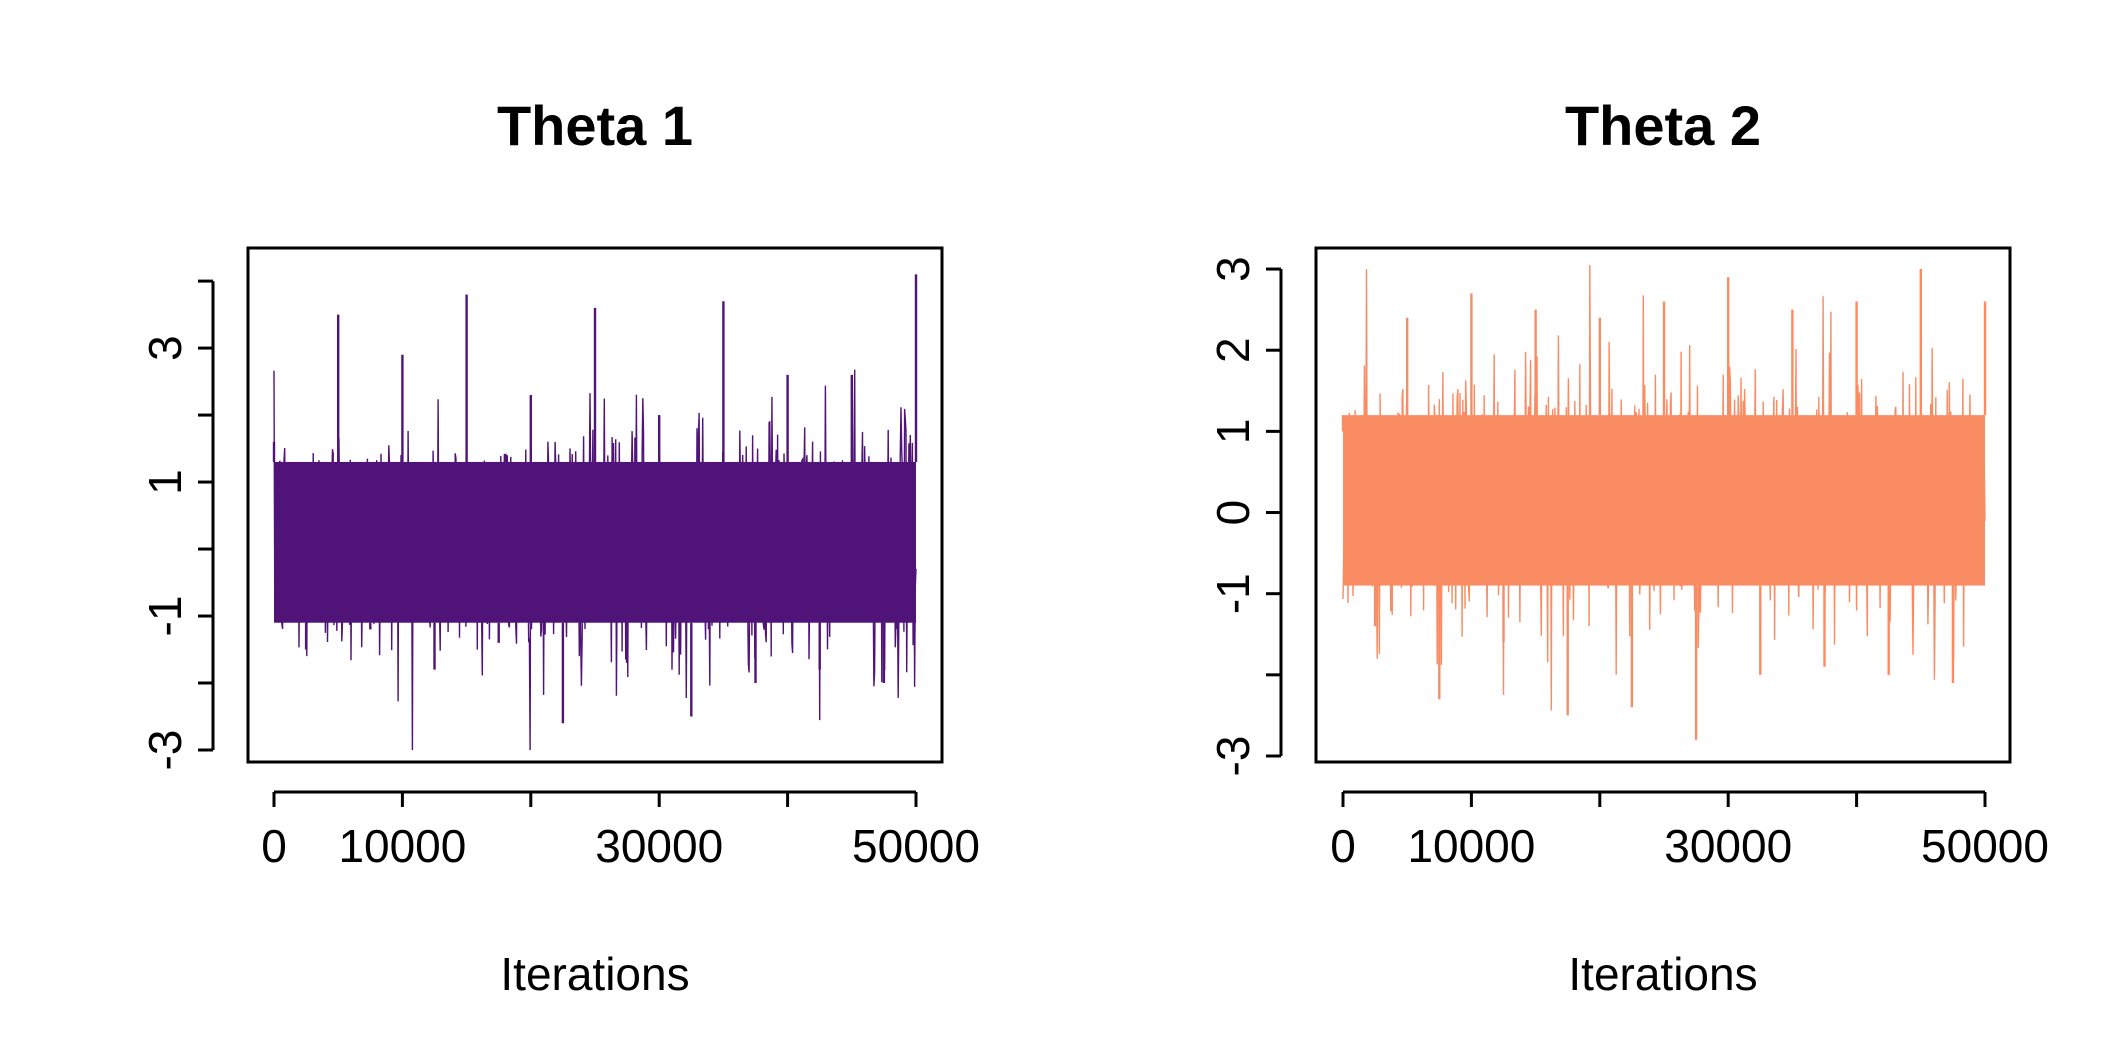  I want to click on y-axis: -3 -1 0 1 2 3, so click(1245, 516).